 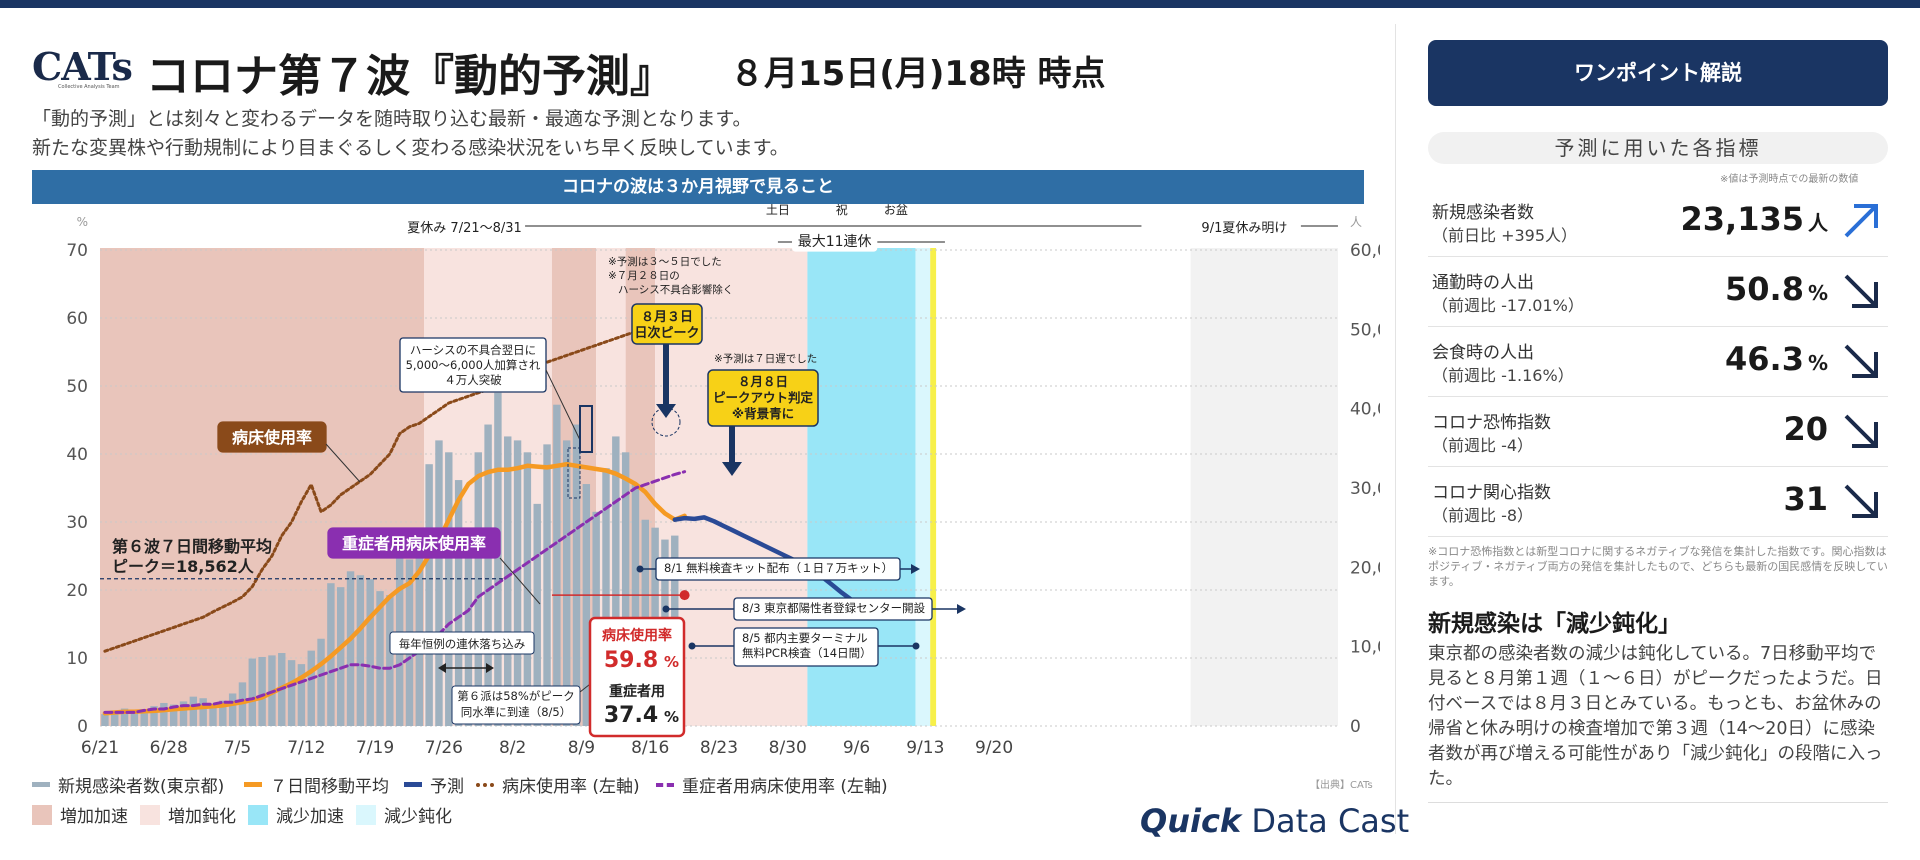 What do you see at coordinates (410, 76) in the screenshot?
I see `page-title: コロナ第７波『動的予測』` at bounding box center [410, 76].